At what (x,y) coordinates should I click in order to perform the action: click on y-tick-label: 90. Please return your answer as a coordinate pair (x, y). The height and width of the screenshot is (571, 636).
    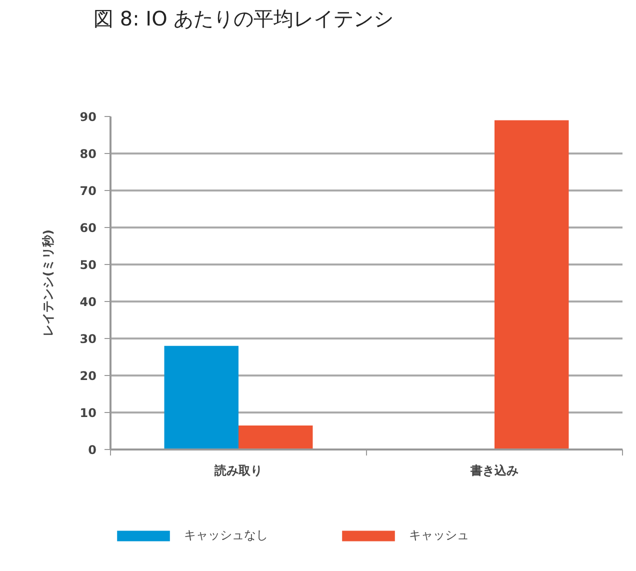
    Looking at the image, I should click on (88, 117).